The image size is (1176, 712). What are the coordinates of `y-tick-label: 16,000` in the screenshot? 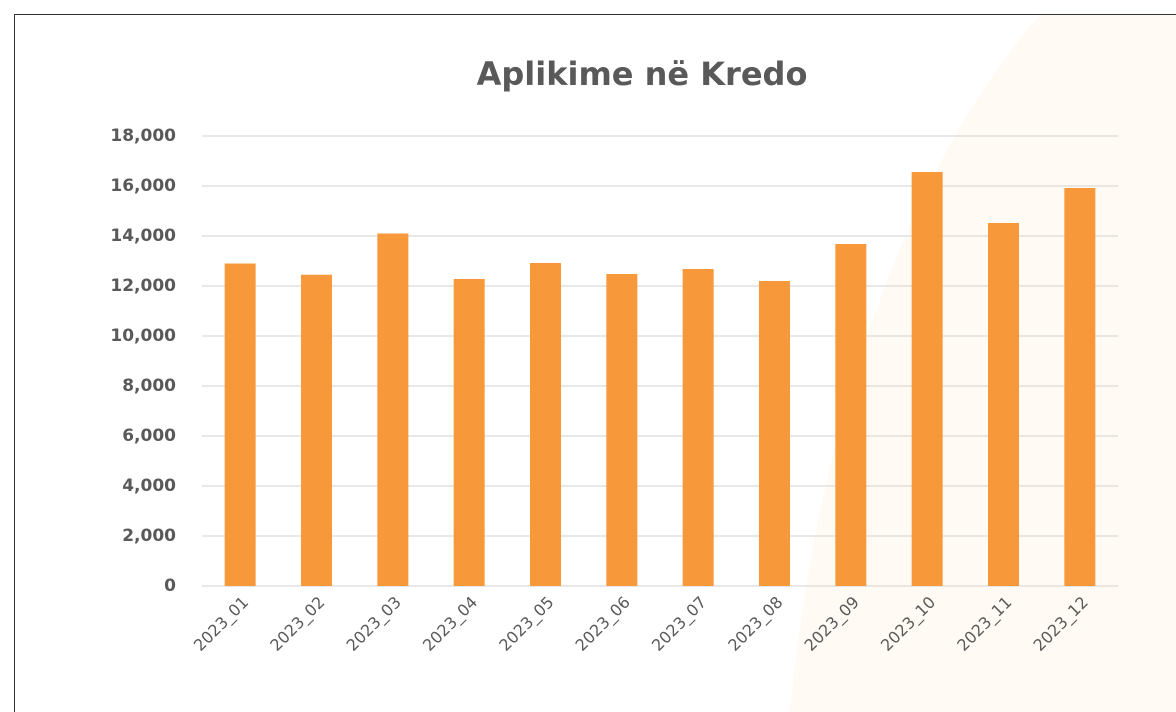 It's located at (143, 186).